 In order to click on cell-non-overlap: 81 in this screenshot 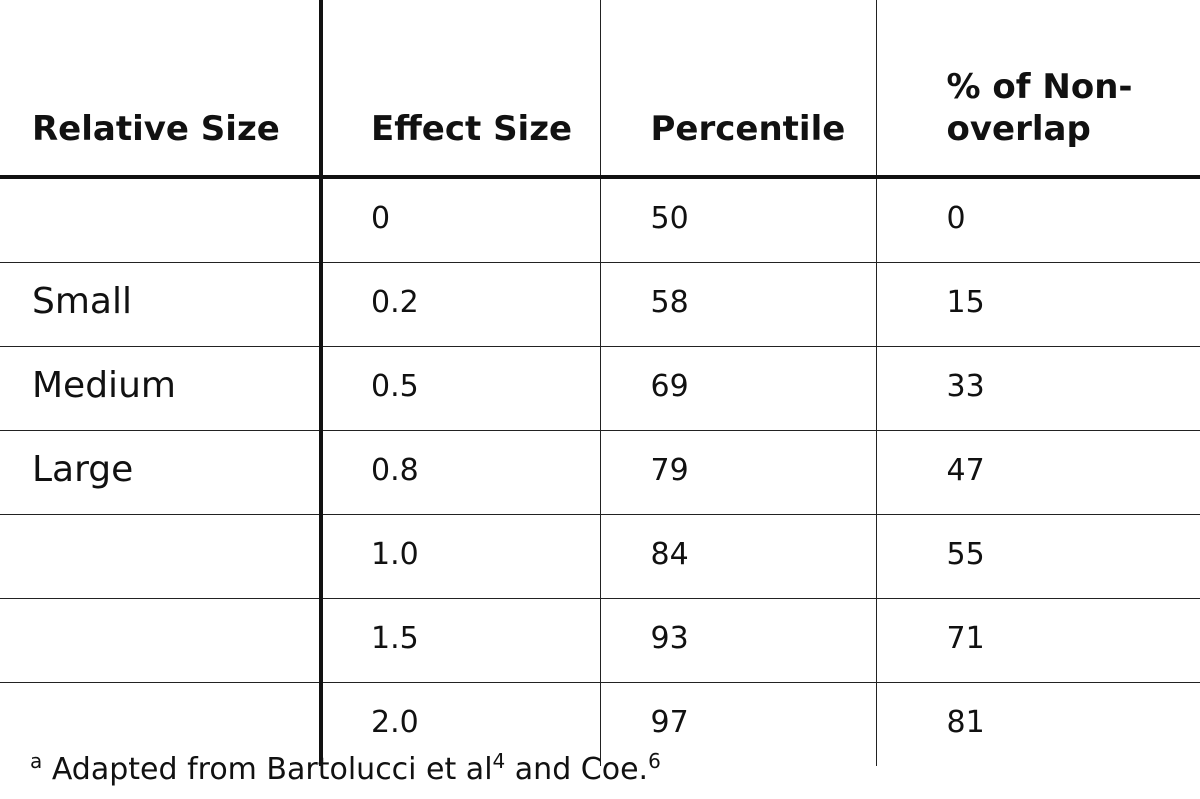, I will do `click(965, 722)`.